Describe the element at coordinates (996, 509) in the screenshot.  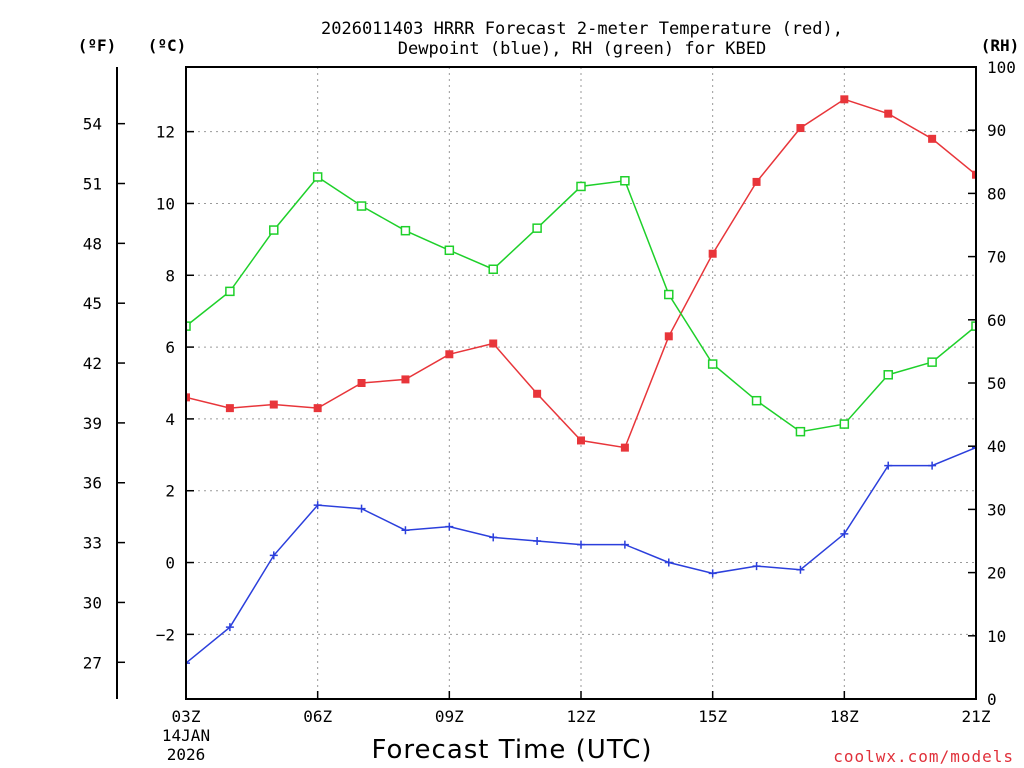
I see `rh-tick-label: 30` at that location.